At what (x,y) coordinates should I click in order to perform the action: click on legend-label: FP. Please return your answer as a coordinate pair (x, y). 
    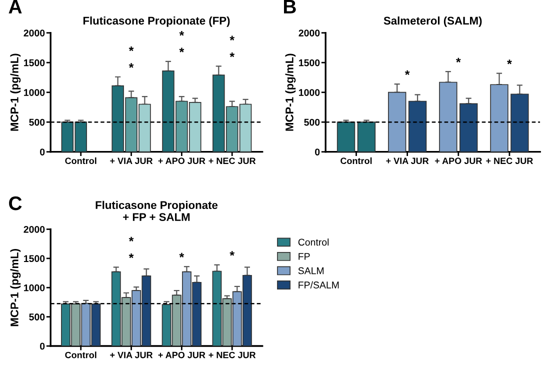
    Looking at the image, I should click on (304, 256).